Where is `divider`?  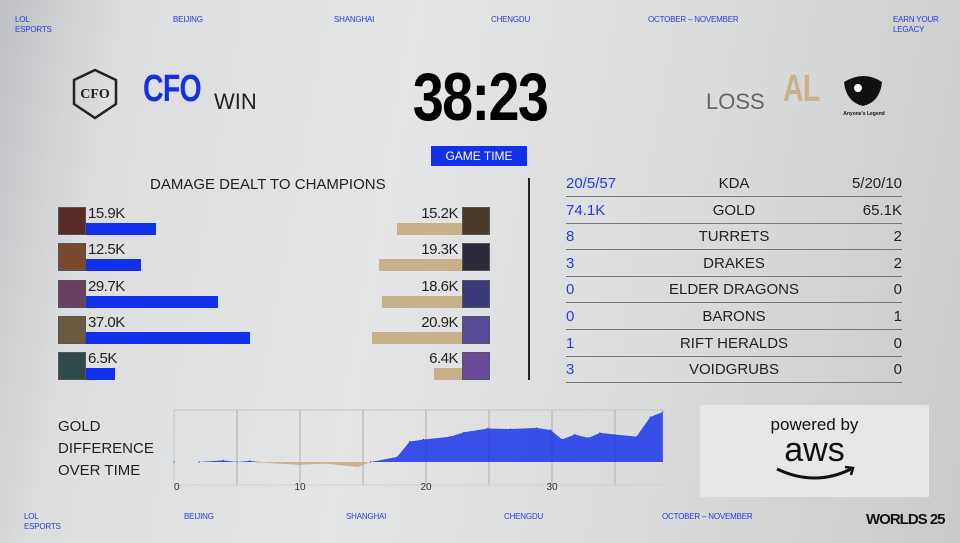 divider is located at coordinates (529, 279).